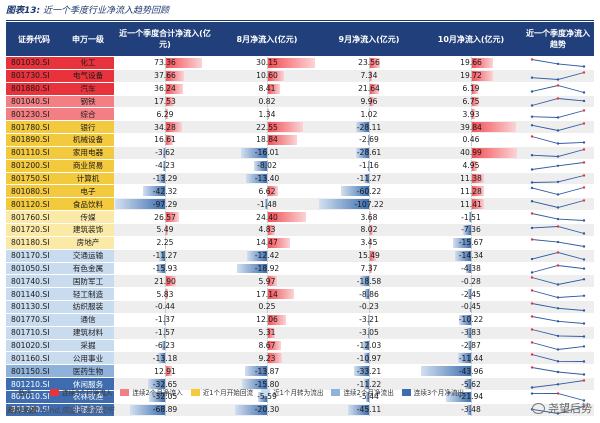 Image resolution: width=600 pixels, height=423 pixels. Describe the element at coordinates (165, 101) in the screenshot. I see `value-text: 17.53` at that location.